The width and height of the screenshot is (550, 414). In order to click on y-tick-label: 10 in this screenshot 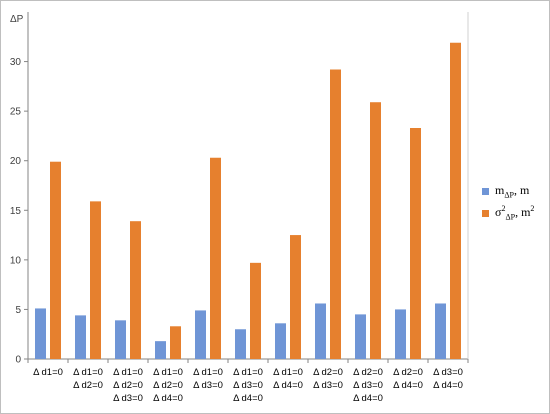, I will do `click(16, 260)`.